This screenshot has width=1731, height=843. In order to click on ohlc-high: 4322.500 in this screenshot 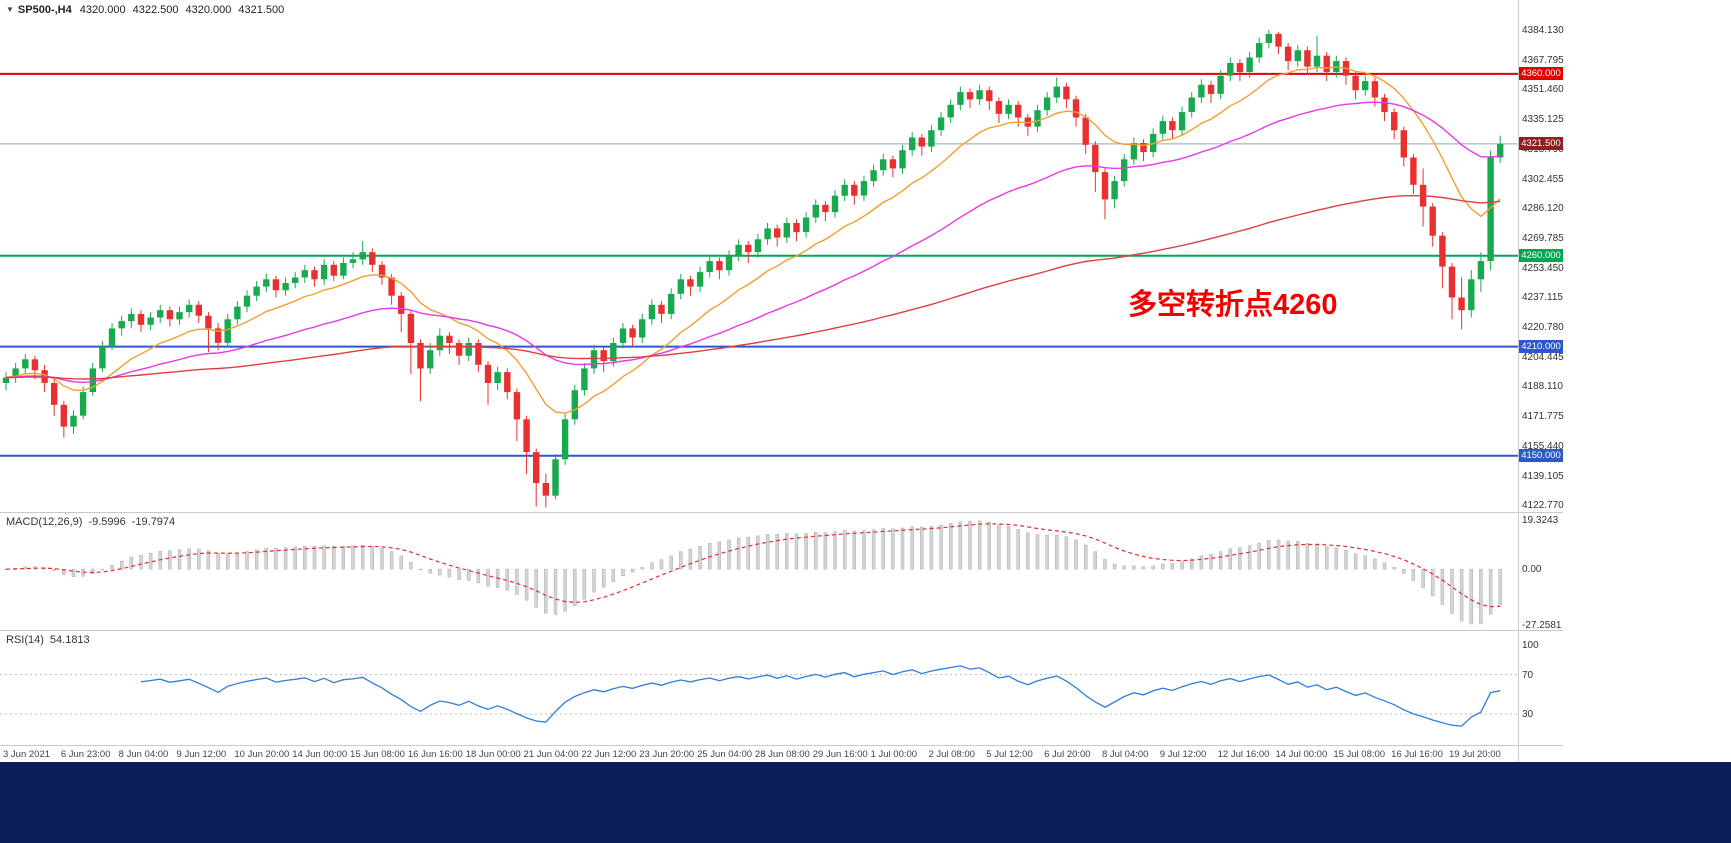, I will do `click(155, 10)`.